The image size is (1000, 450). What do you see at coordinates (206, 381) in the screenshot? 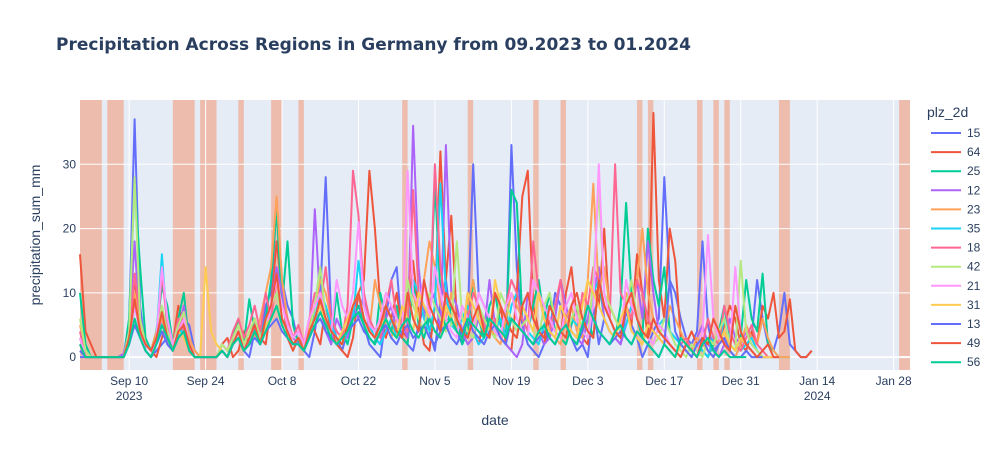
I see `x-tick-label: Sep 24` at bounding box center [206, 381].